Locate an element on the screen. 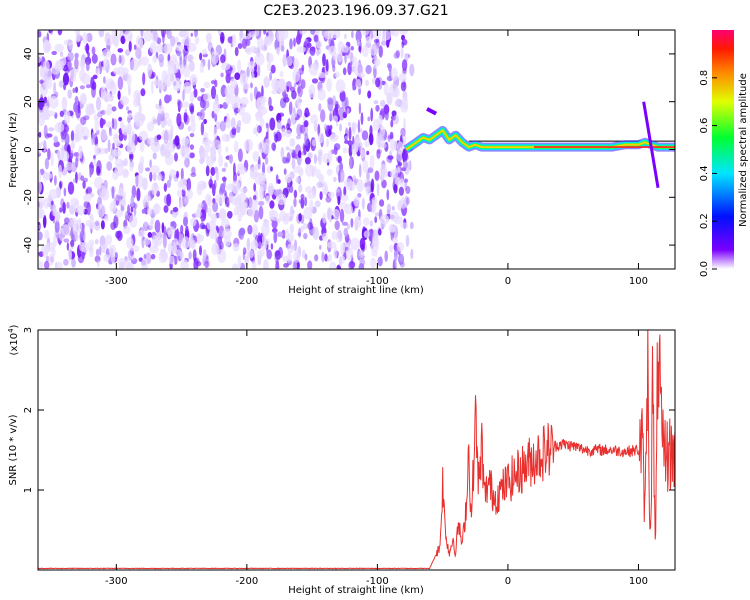 This screenshot has height=600, width=750. y-tick-label: 0 is located at coordinates (28, 149).